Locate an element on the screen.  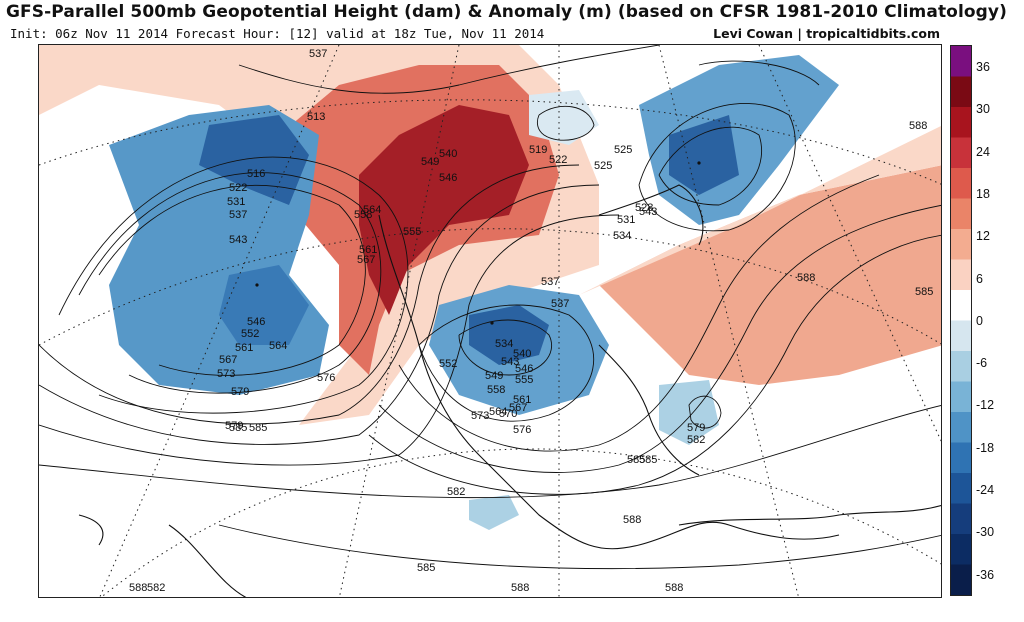
low-center-marker is located at coordinates (257, 285).